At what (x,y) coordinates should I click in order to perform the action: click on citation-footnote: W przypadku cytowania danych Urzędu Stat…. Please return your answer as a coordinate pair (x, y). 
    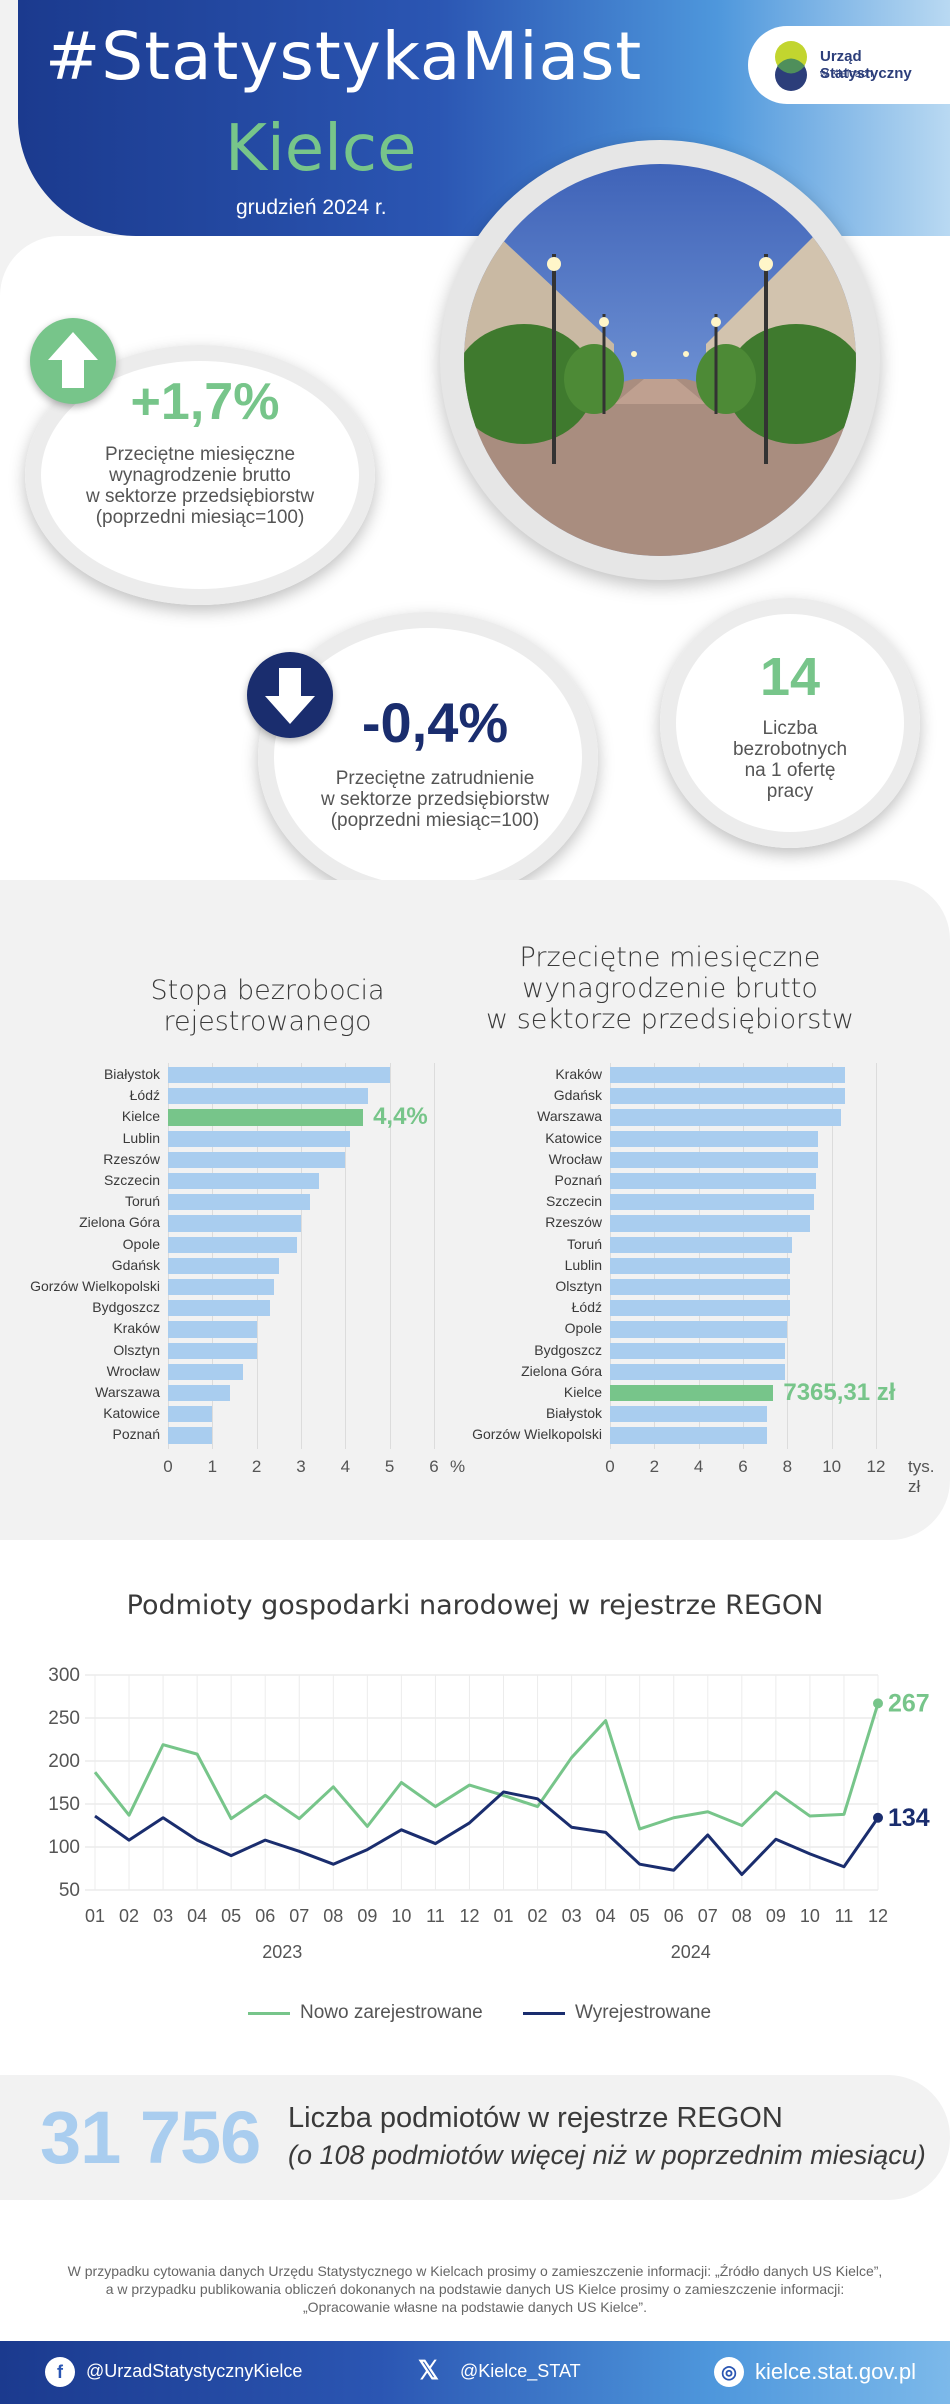
    Looking at the image, I should click on (475, 2289).